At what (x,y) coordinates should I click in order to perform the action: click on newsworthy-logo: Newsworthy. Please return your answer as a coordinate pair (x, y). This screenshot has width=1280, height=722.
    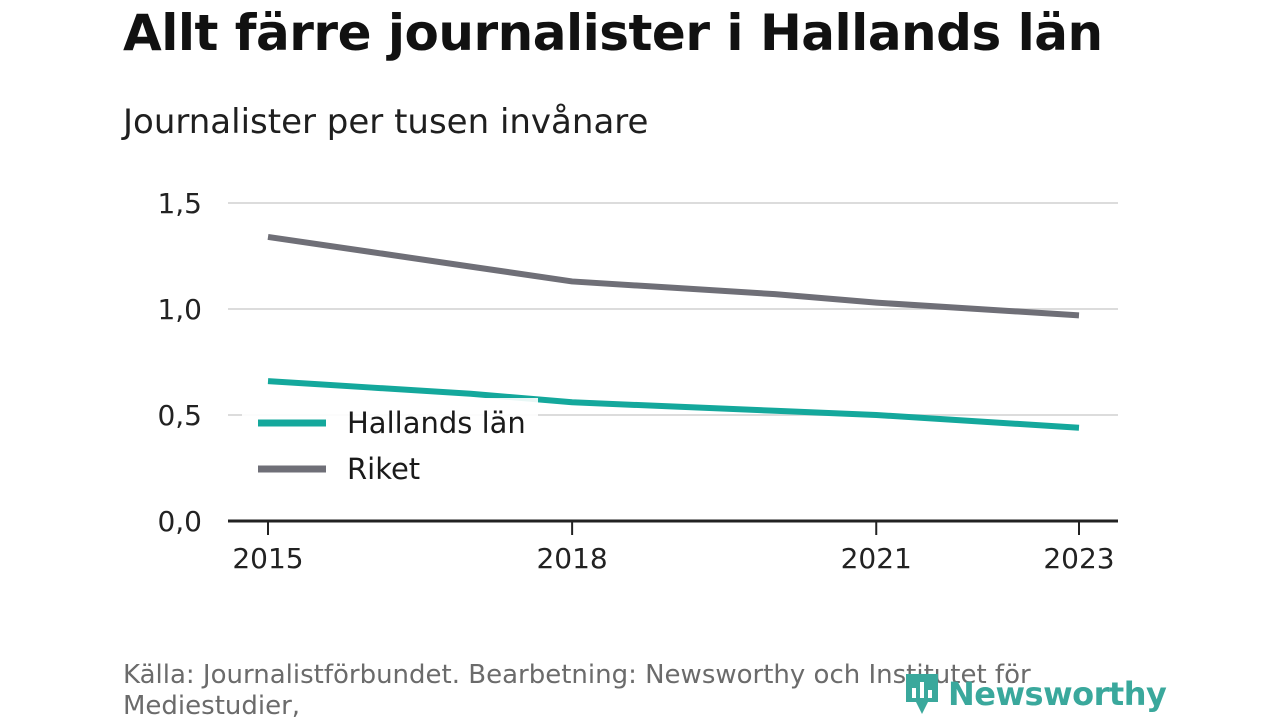
    Looking at the image, I should click on (1034, 694).